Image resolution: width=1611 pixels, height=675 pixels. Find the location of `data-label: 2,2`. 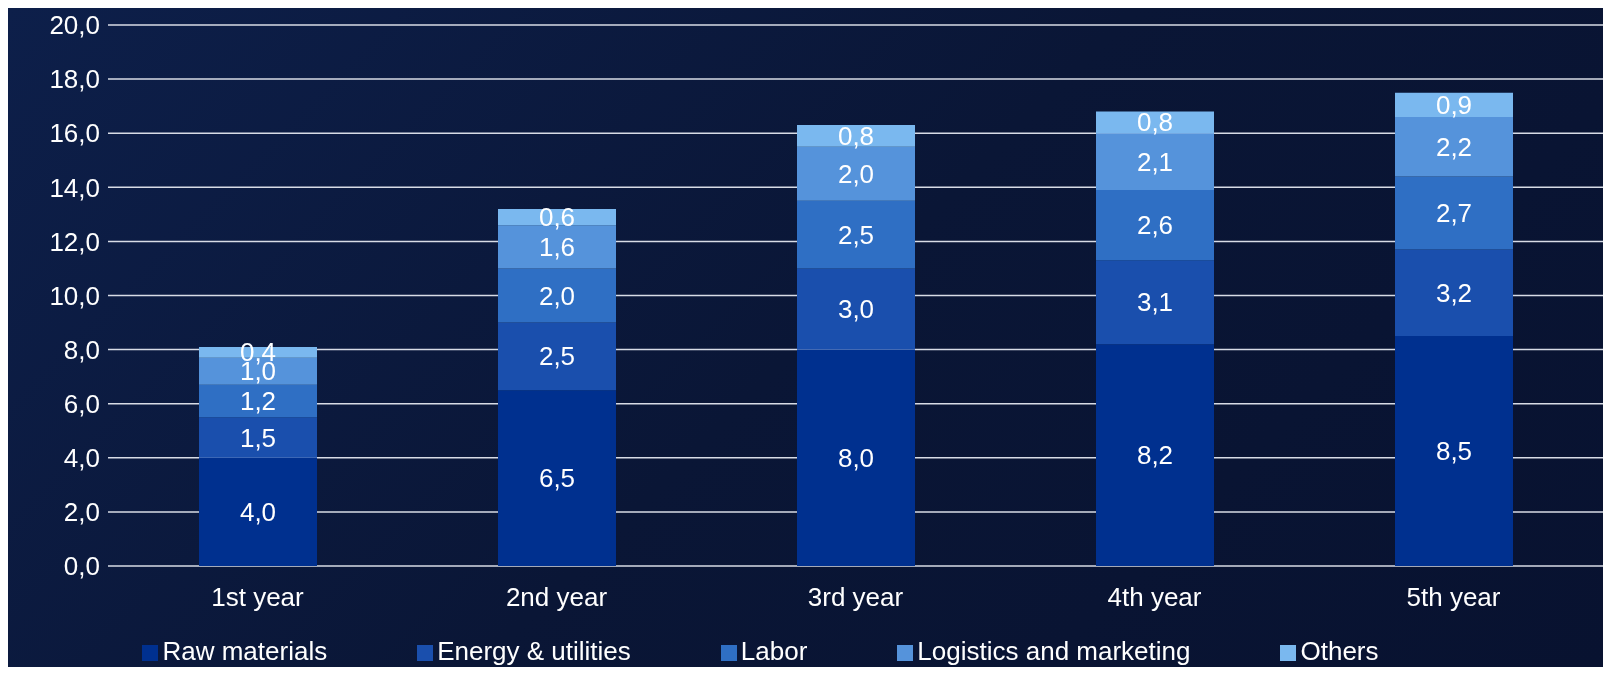

data-label: 2,2 is located at coordinates (1454, 146).